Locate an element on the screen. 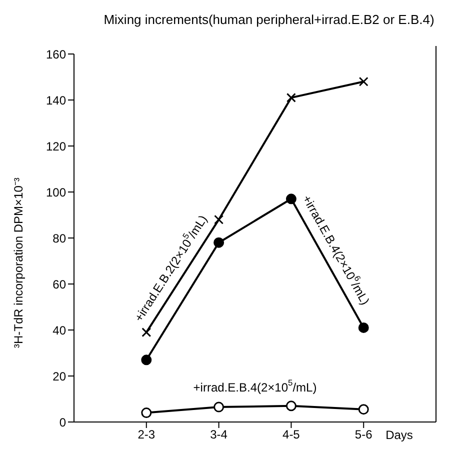 Image resolution: width=458 pixels, height=468 pixels. x-axis-title: Days is located at coordinates (399, 435).